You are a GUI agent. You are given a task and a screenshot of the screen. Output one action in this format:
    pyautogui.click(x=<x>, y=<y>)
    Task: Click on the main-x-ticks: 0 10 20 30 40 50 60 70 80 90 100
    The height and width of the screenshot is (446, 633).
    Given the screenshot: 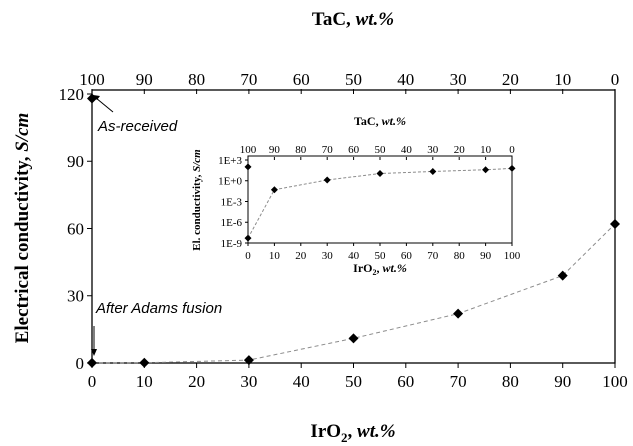 What is the action you would take?
    pyautogui.click(x=358, y=377)
    